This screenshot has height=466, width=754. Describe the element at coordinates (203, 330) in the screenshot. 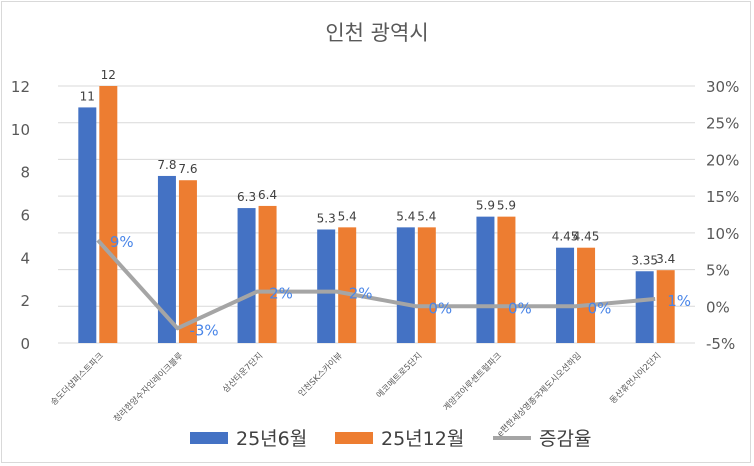

I see `change-rate-label: -3%` at that location.